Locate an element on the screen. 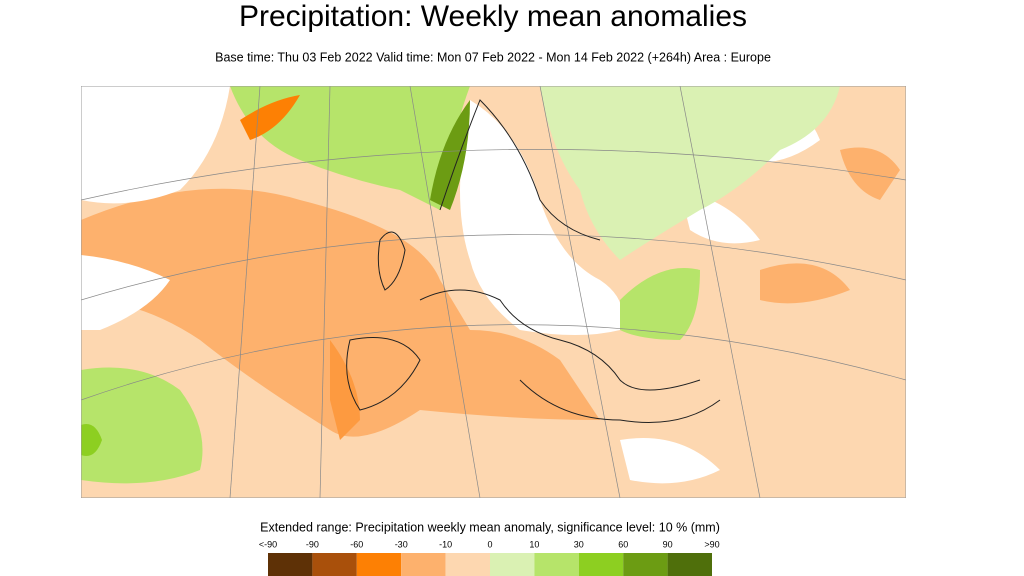  colorbar-label: >90 is located at coordinates (711, 544).